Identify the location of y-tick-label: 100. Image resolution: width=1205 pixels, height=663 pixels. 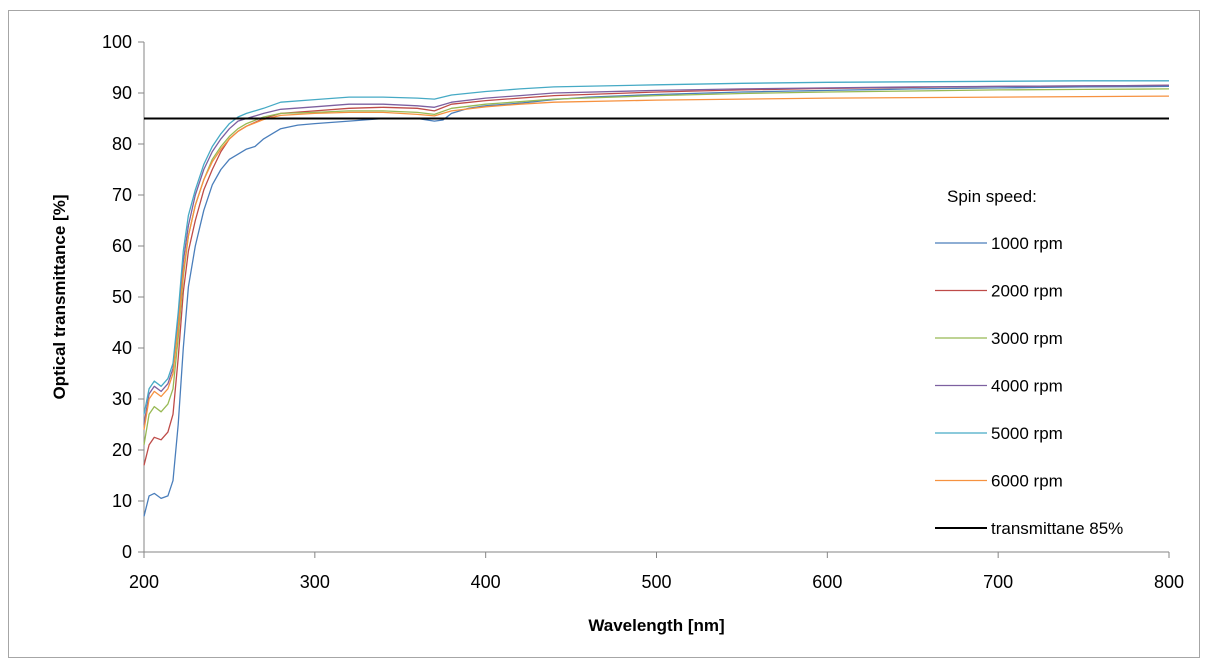
(117, 42).